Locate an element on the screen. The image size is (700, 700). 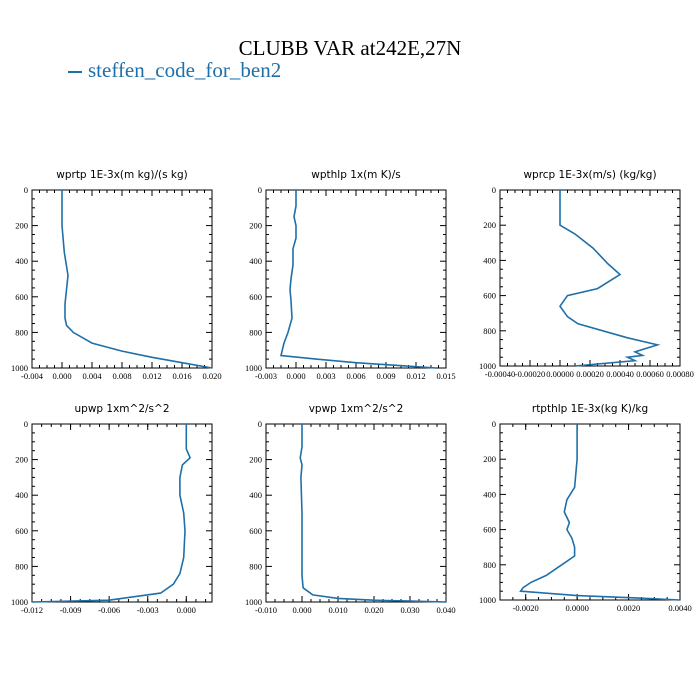
x-tick-label: 0.003 is located at coordinates (325, 376).